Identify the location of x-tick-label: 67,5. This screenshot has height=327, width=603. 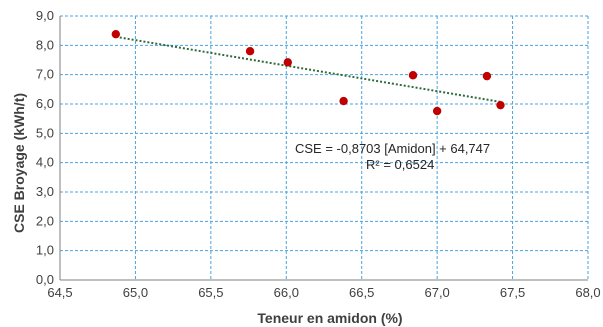
(512, 292).